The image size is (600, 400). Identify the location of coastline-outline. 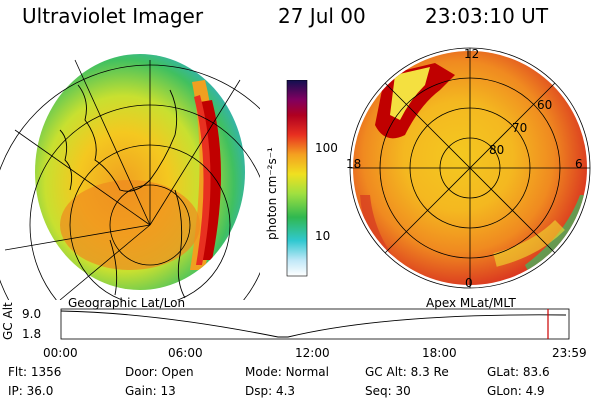
(122, 191).